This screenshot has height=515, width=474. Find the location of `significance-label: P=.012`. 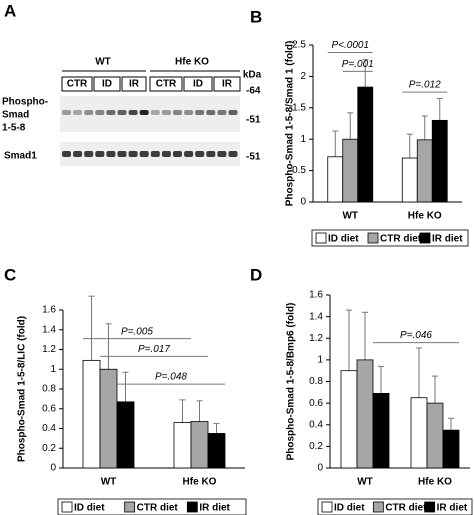

significance-label: P=.012 is located at coordinates (425, 85).